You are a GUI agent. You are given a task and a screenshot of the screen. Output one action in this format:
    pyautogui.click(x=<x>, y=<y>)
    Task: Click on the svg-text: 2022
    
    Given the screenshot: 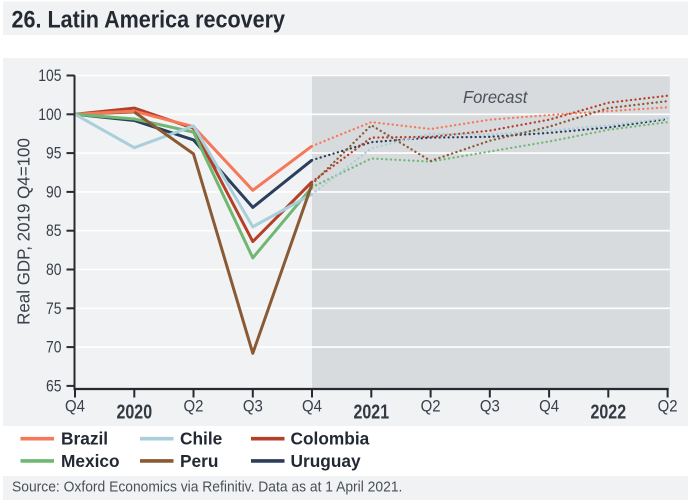 What is the action you would take?
    pyautogui.click(x=608, y=412)
    